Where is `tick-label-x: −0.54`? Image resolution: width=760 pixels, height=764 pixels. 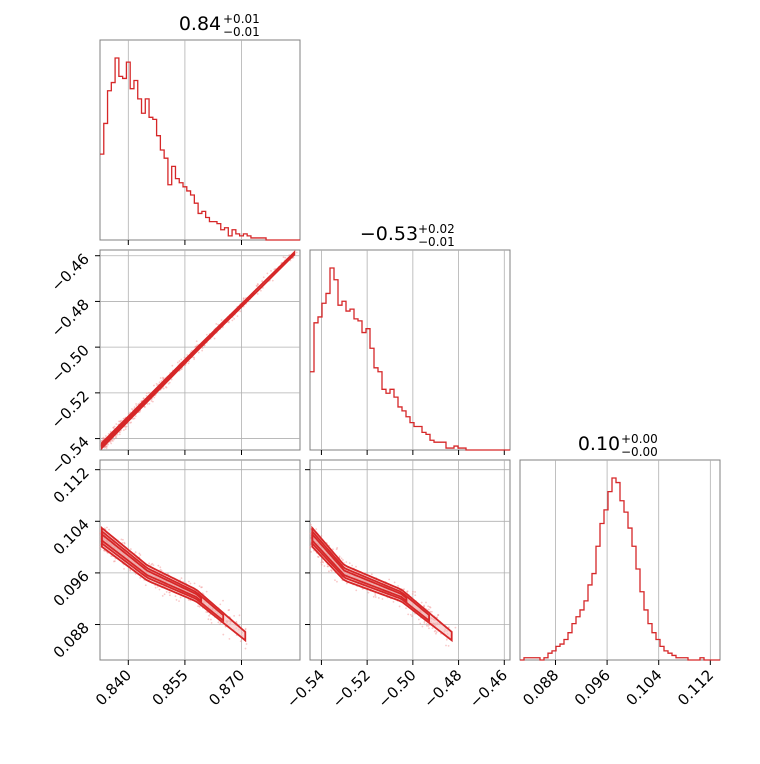 tick-label-x: −0.54 is located at coordinates (305, 688).